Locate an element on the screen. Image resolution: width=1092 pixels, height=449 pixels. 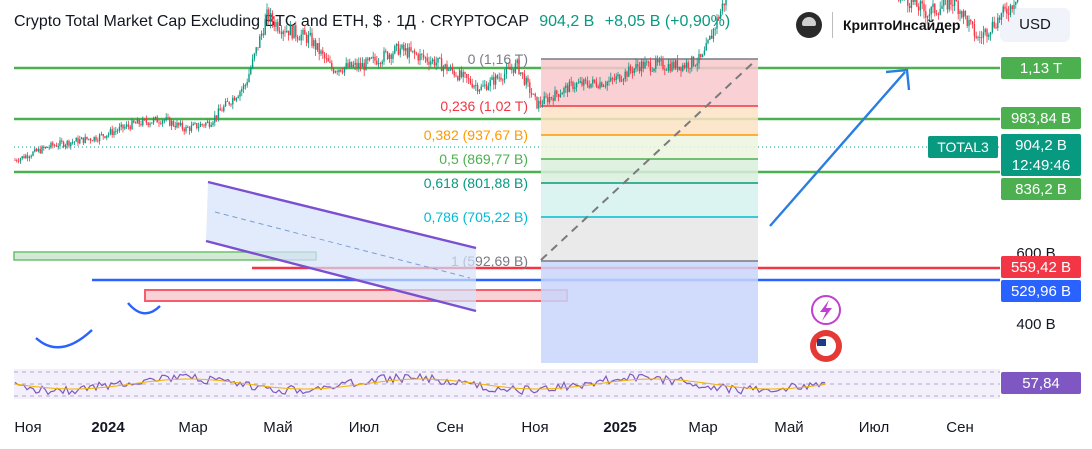
x-axis-tick: 2025 is located at coordinates (619, 427).